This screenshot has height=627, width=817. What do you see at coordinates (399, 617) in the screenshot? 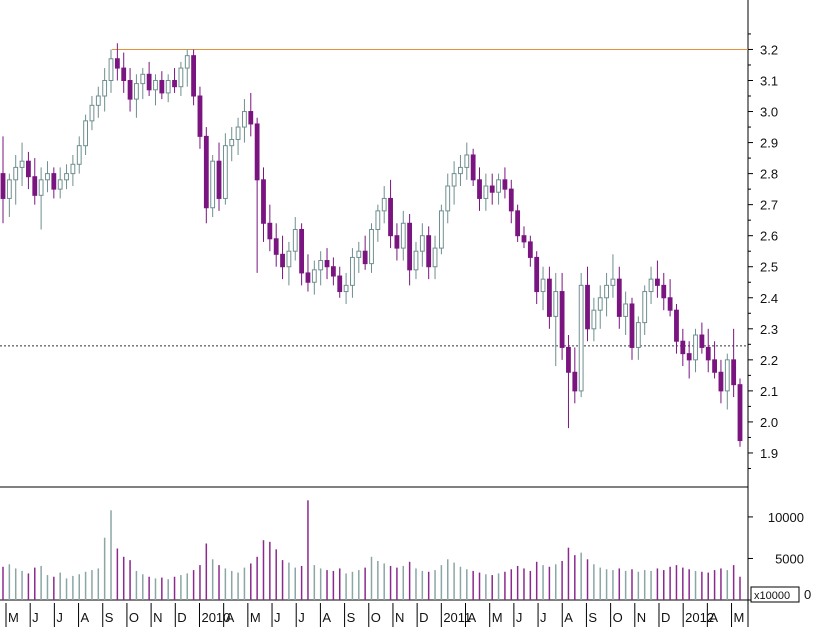
I see `month-label: N` at bounding box center [399, 617].